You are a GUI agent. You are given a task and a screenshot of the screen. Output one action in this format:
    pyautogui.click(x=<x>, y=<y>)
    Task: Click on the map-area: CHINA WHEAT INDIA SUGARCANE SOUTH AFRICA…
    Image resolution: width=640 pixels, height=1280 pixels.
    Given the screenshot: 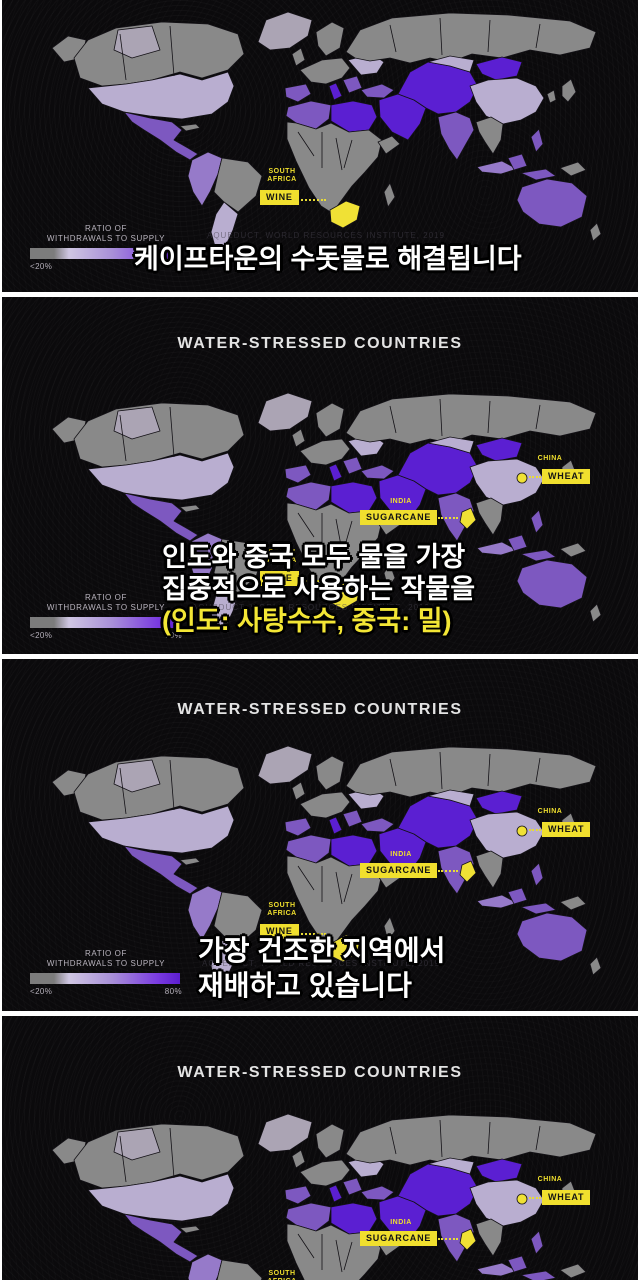 What is the action you would take?
    pyautogui.click(x=320, y=1191)
    